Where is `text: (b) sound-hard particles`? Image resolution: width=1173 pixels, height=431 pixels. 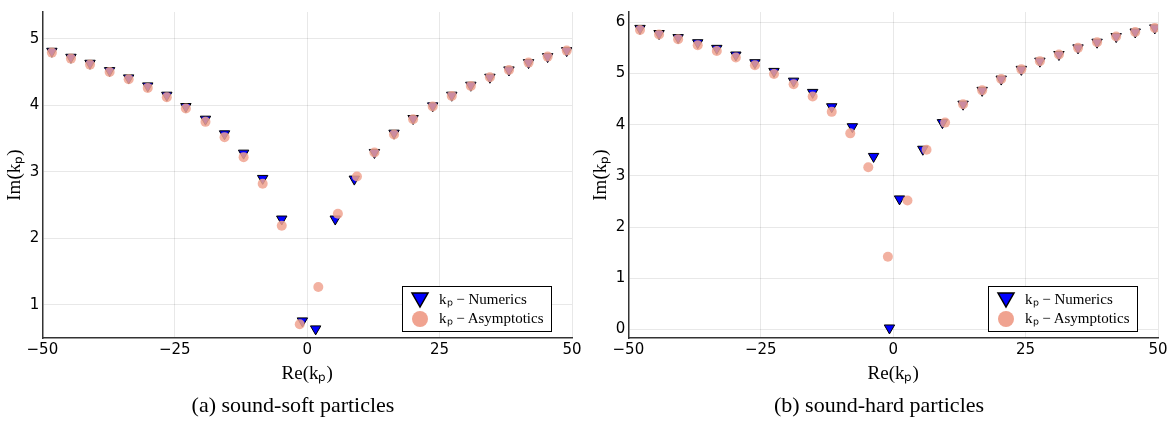
text: (b) sound-hard particles is located at coordinates (879, 405).